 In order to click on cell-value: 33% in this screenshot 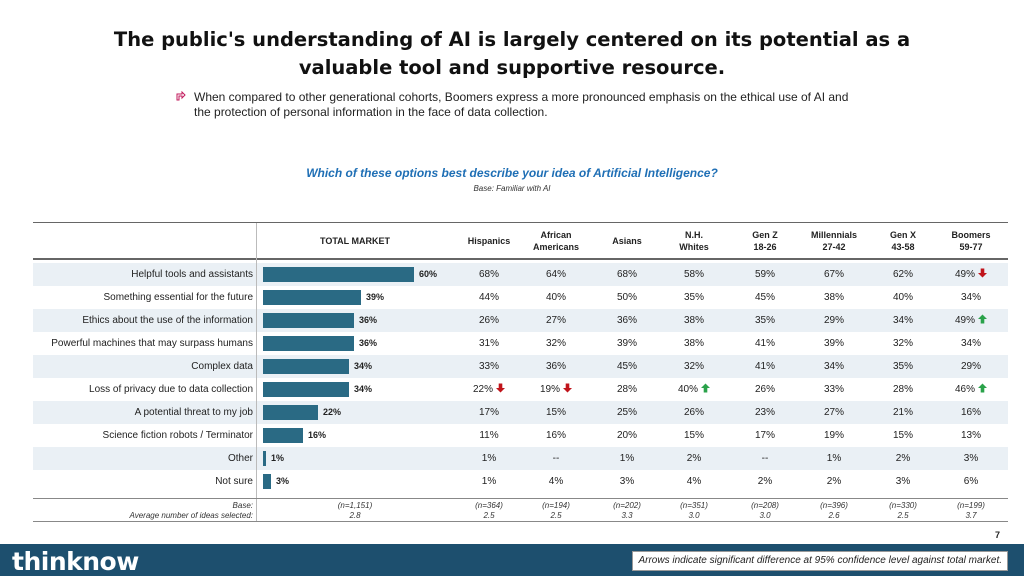, I will do `click(488, 366)`.